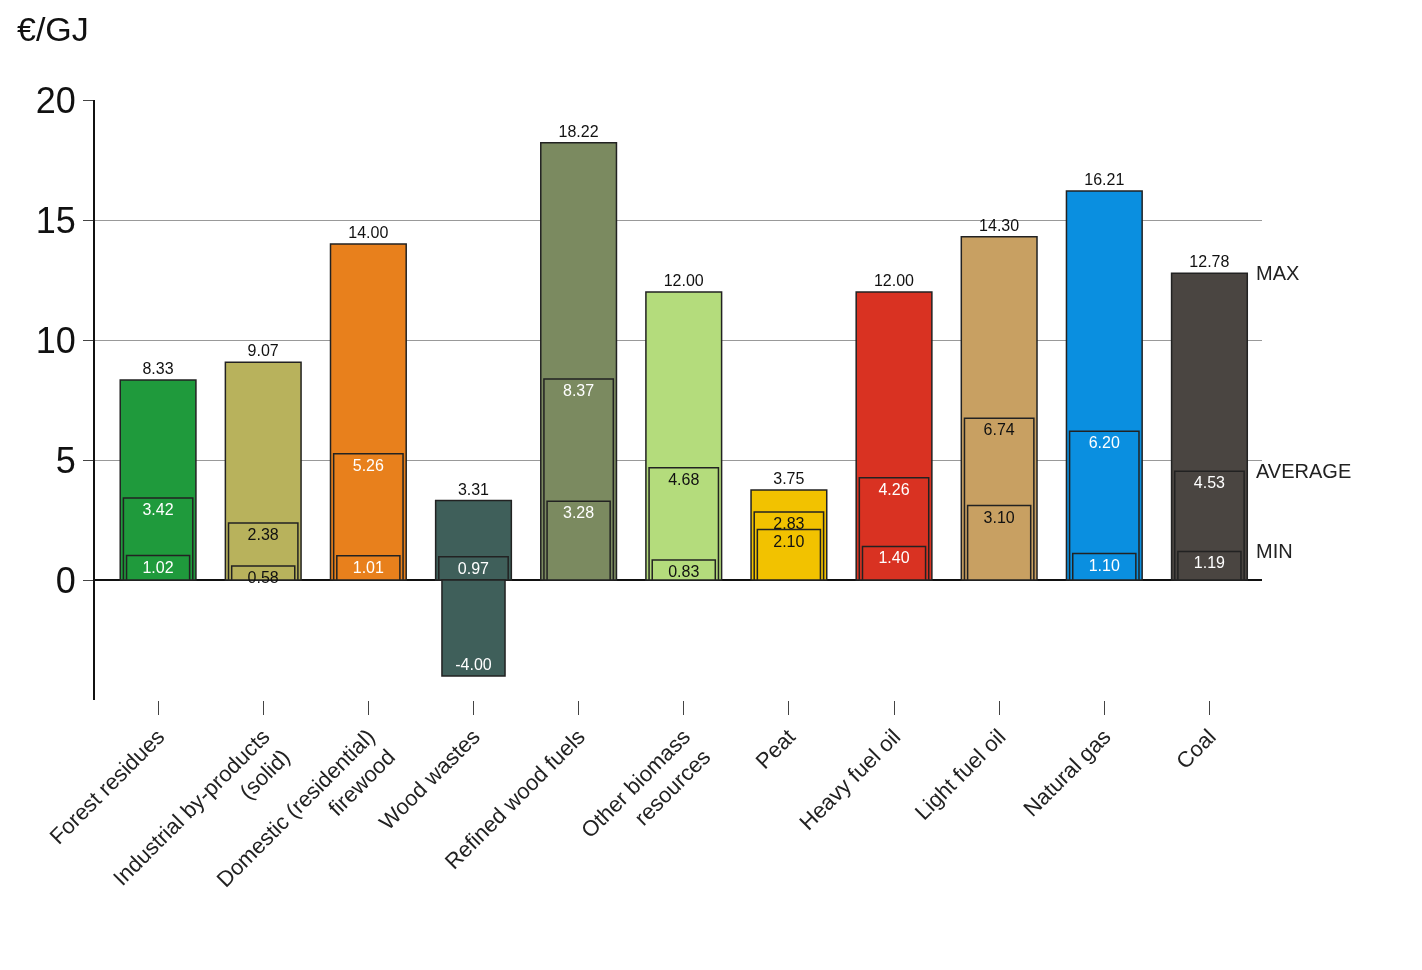  What do you see at coordinates (999, 517) in the screenshot?
I see `data-label: 3.10` at bounding box center [999, 517].